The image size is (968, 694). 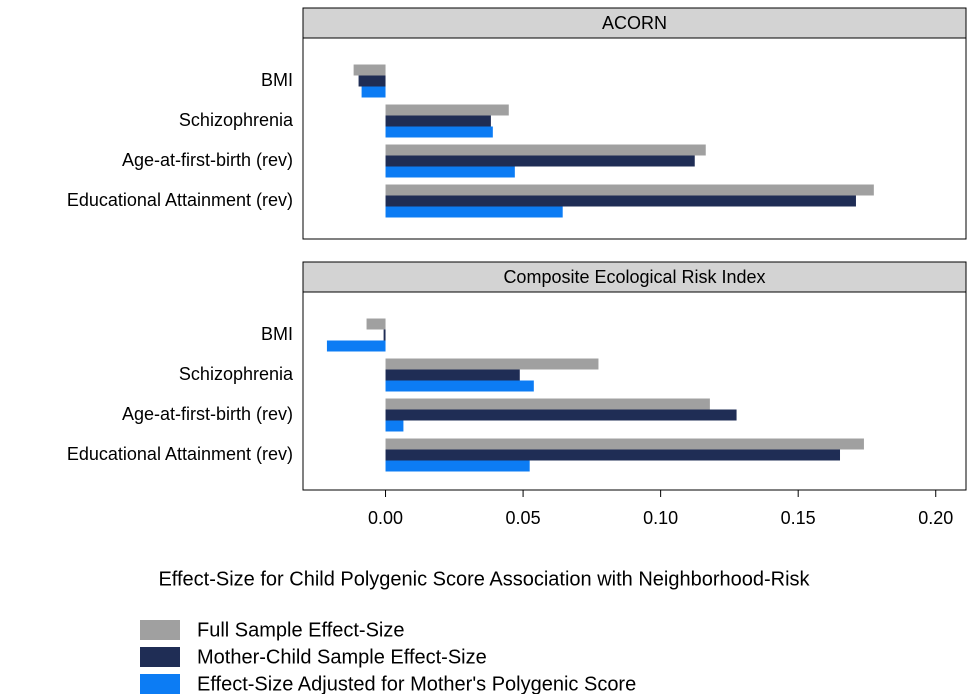 I want to click on panel-title: Composite Ecological Risk Index, so click(x=634, y=277).